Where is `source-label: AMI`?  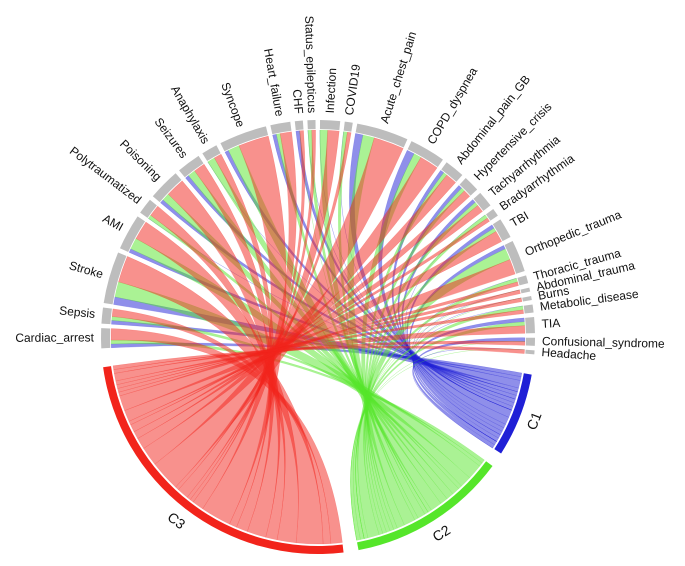 source-label: AMI is located at coordinates (112, 222).